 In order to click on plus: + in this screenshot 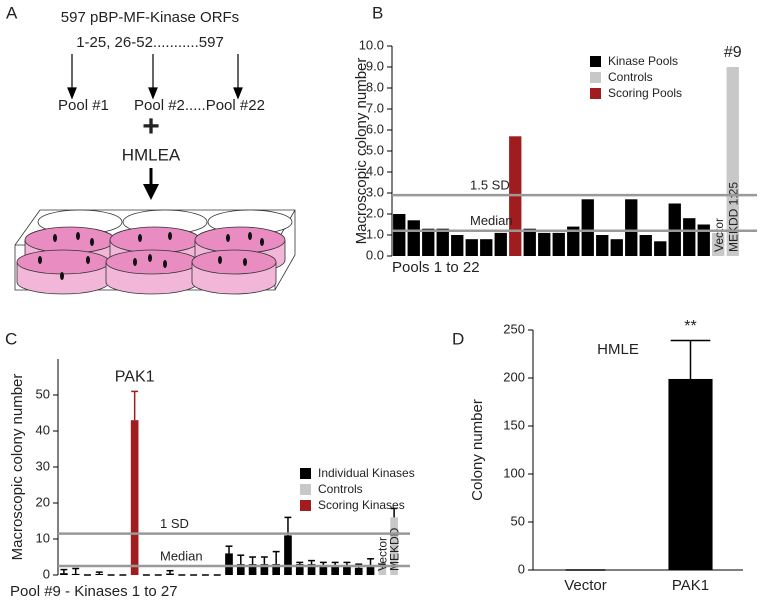, I will do `click(151, 126)`.